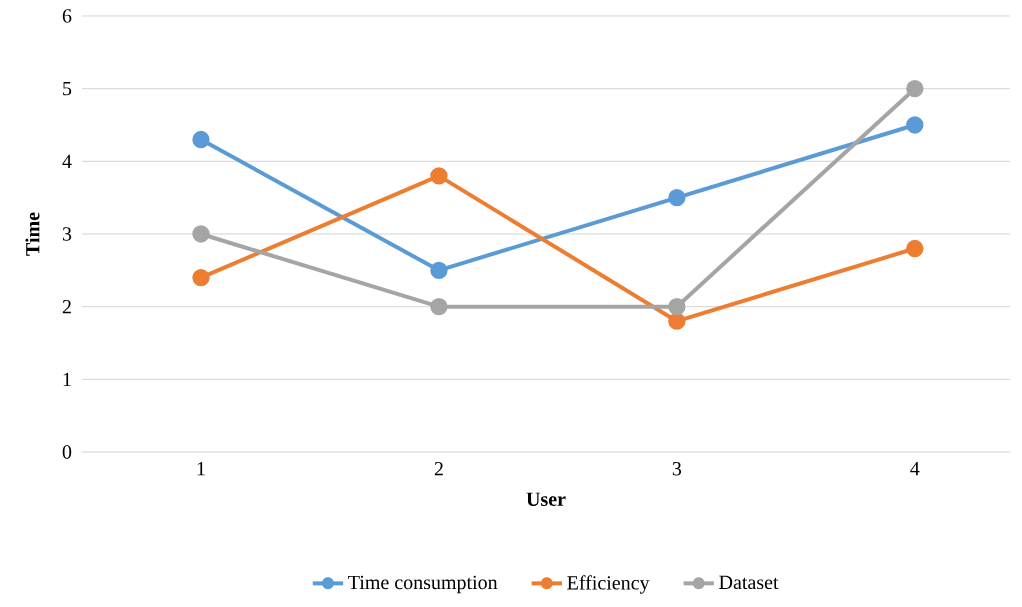  I want to click on y-axis-title: Time, so click(32, 234).